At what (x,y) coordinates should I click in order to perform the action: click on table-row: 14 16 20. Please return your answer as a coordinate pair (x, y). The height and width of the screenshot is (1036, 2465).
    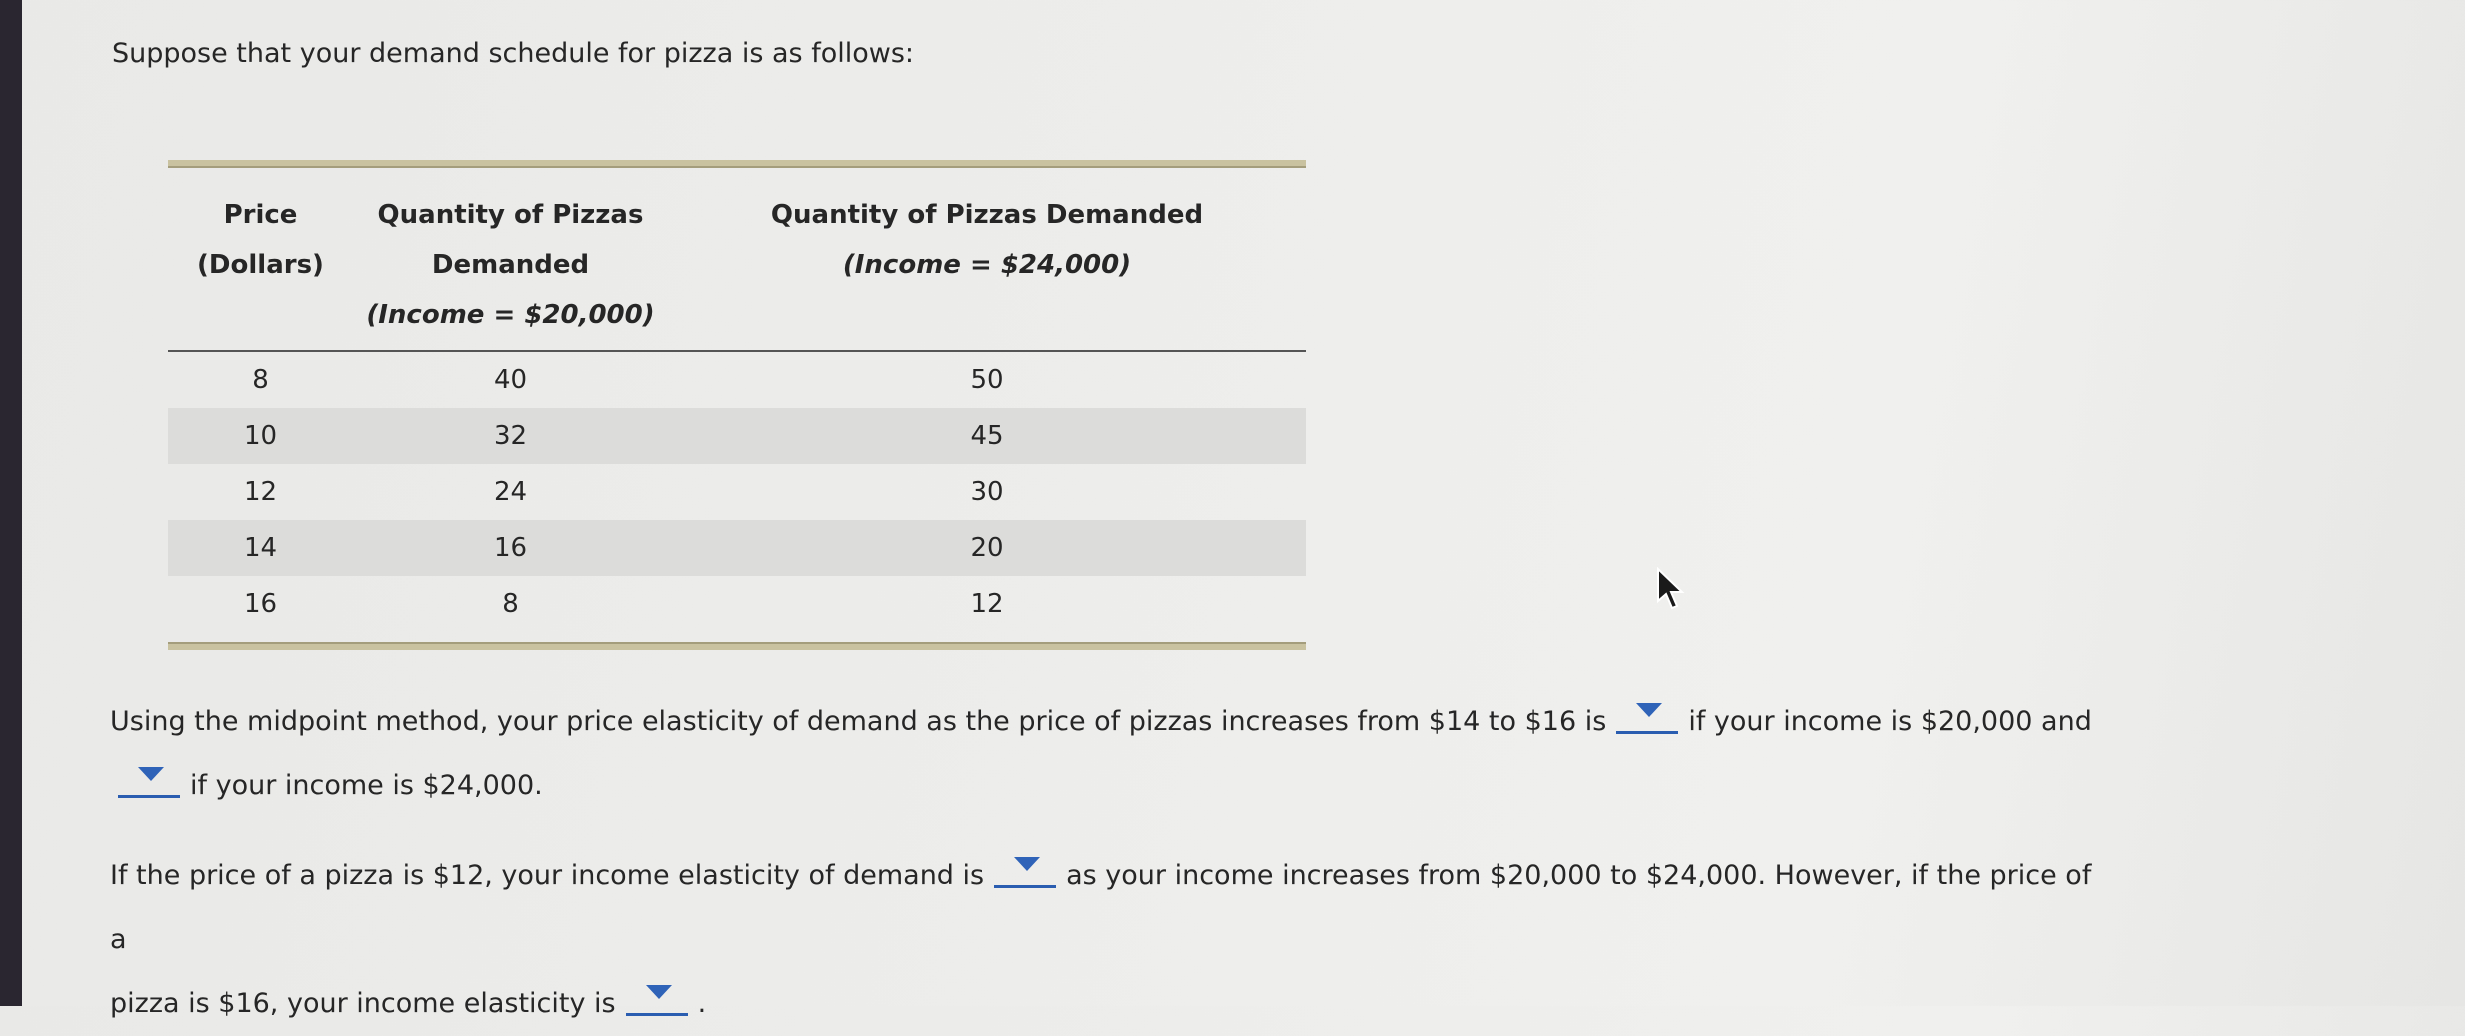
    Looking at the image, I should click on (737, 548).